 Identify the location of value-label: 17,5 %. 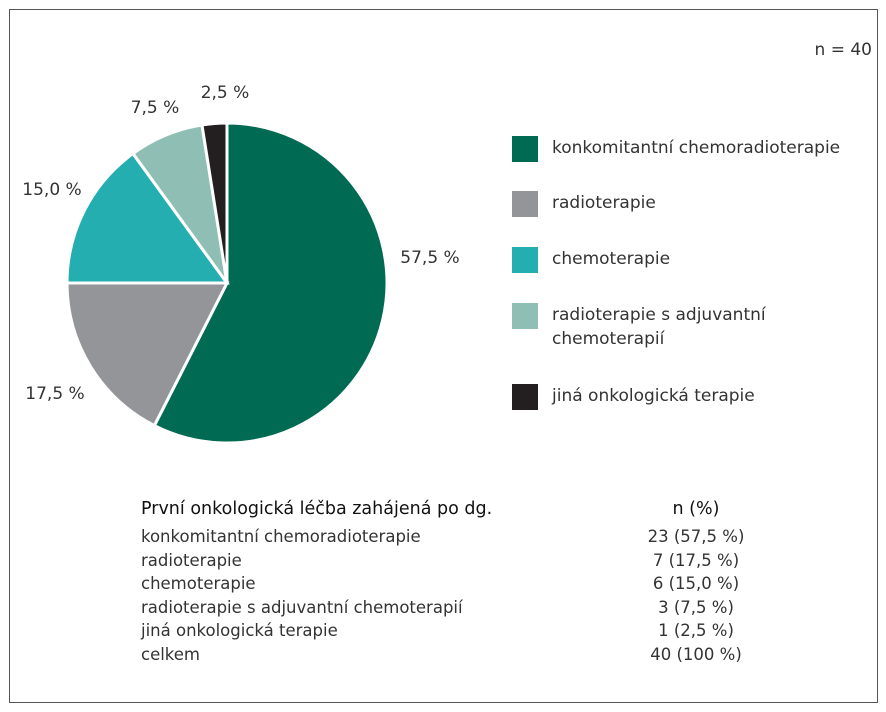
(54, 394).